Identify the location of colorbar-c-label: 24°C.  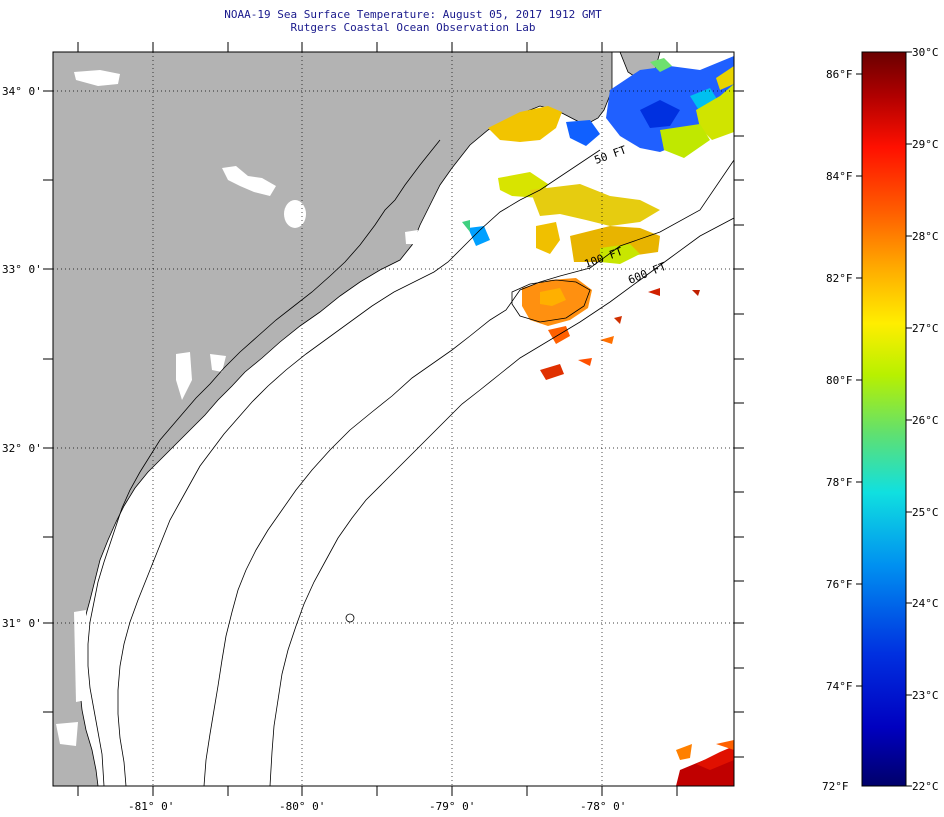
(925, 603).